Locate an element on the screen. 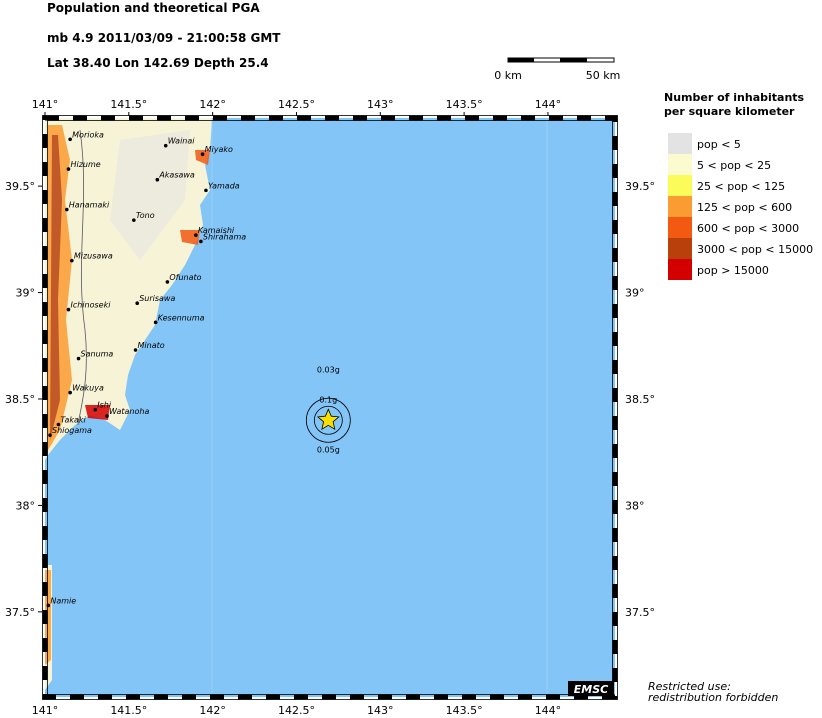 The height and width of the screenshot is (718, 822). legend-title: per square kilometer is located at coordinates (729, 111).